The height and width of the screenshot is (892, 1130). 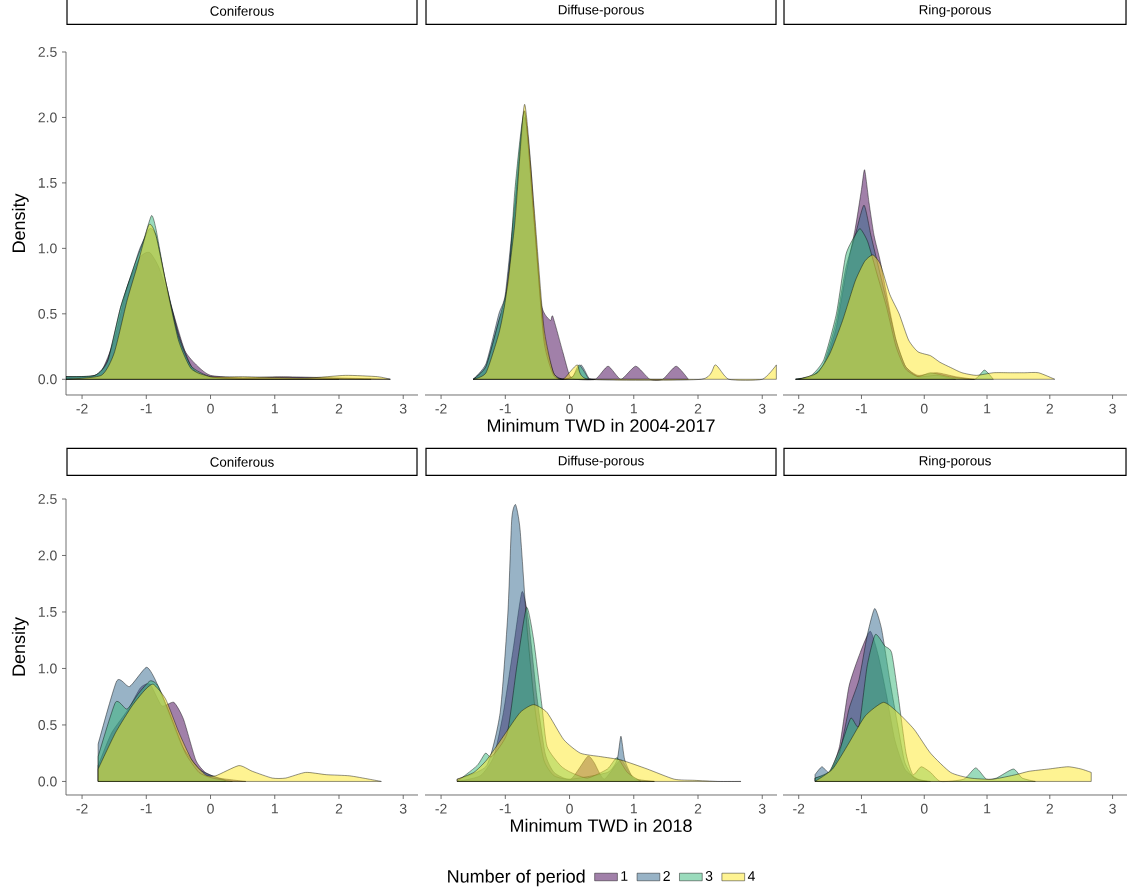 I want to click on x-axis-title: Minimum TWD in 2018, so click(x=601, y=825).